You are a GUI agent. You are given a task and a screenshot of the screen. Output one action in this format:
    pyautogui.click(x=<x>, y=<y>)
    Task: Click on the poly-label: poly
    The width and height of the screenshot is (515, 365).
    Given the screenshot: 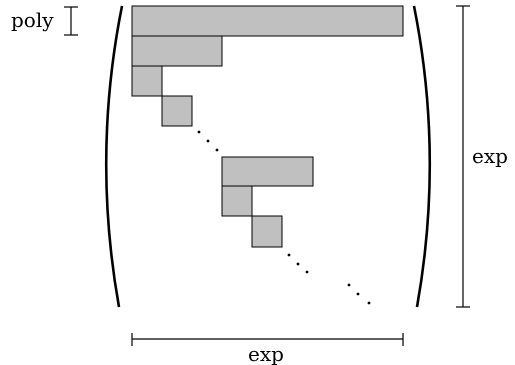 What is the action you would take?
    pyautogui.click(x=32, y=20)
    